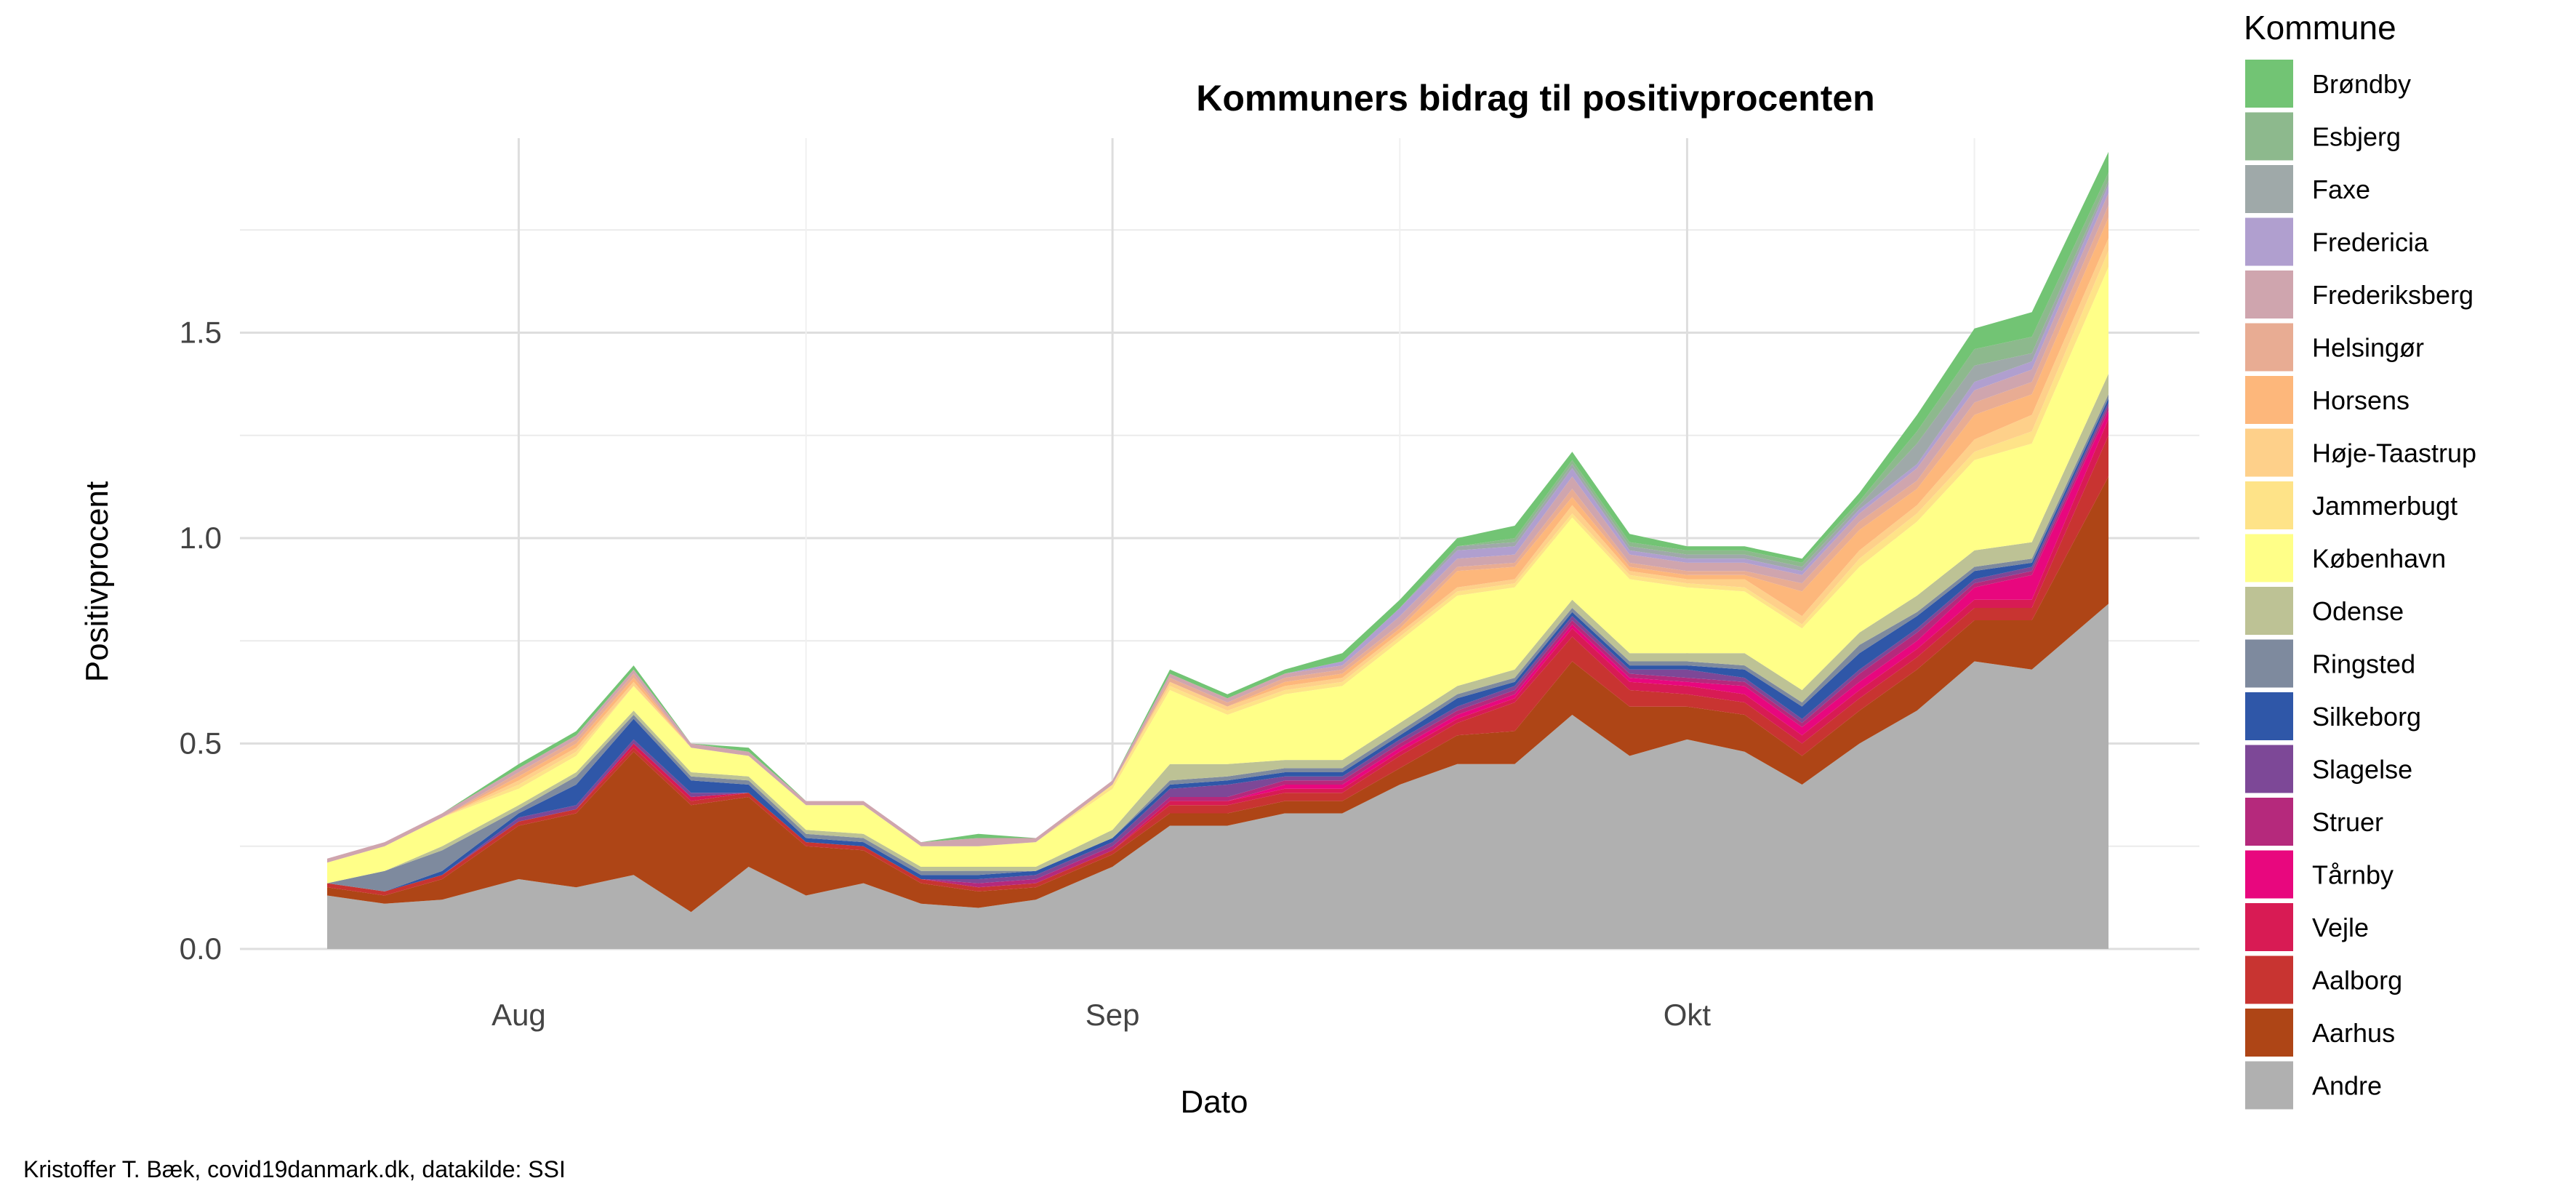  Describe the element at coordinates (2353, 1033) in the screenshot. I see `legend-label-aarhus: Aarhus` at that location.